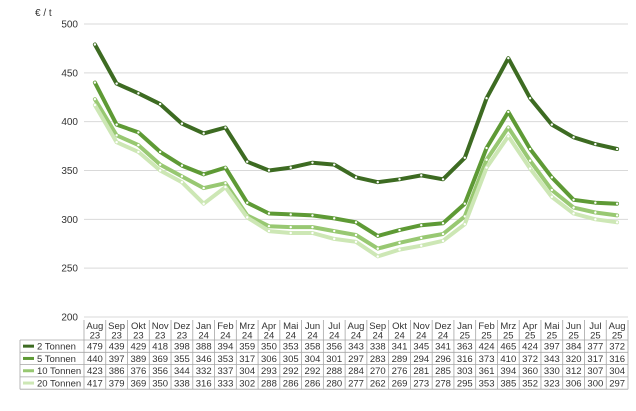  Describe the element at coordinates (117, 383) in the screenshot. I see `data-label: 379` at that location.